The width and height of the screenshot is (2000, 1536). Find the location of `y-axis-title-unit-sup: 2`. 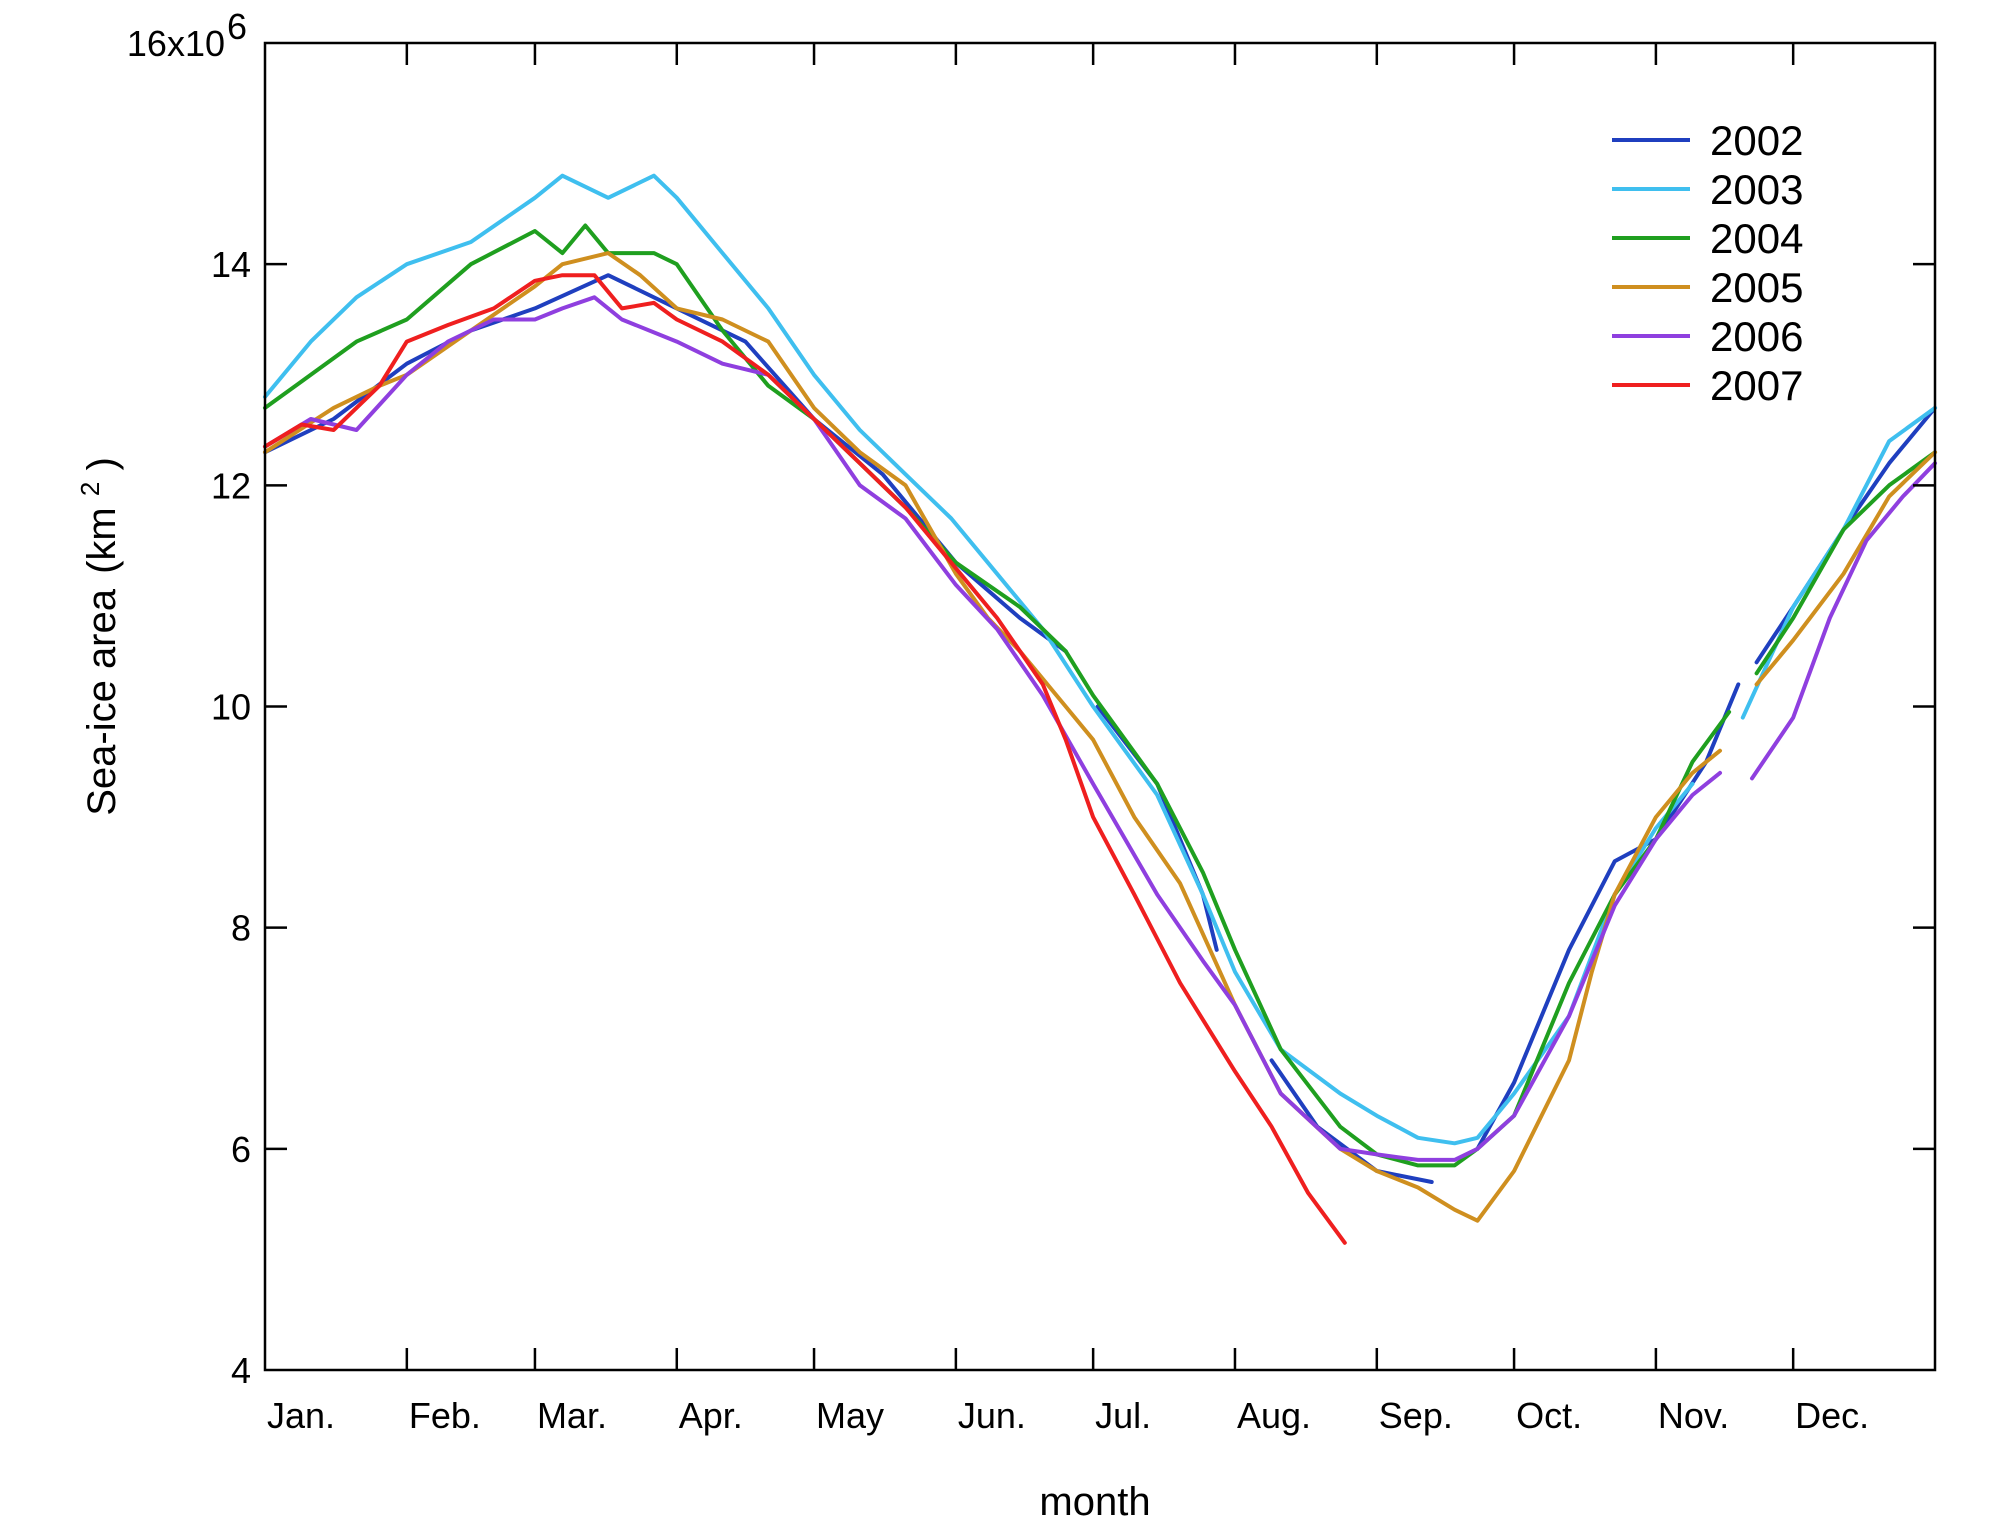

y-axis-title-unit-sup: 2 is located at coordinates (90, 489).